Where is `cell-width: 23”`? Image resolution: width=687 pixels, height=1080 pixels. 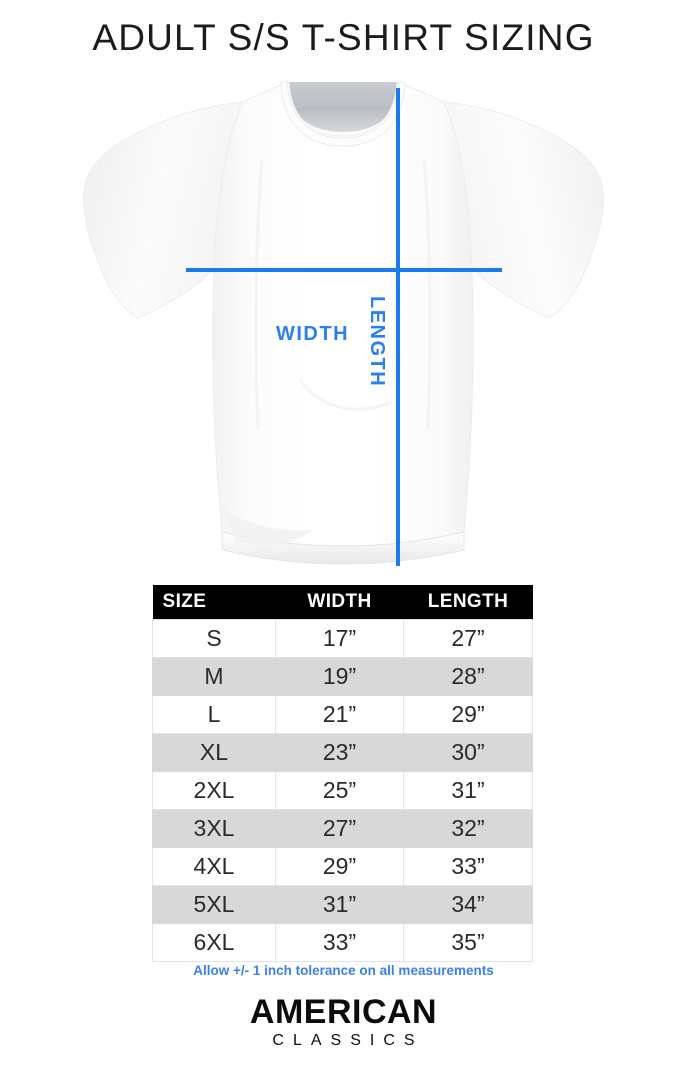 cell-width: 23” is located at coordinates (339, 752).